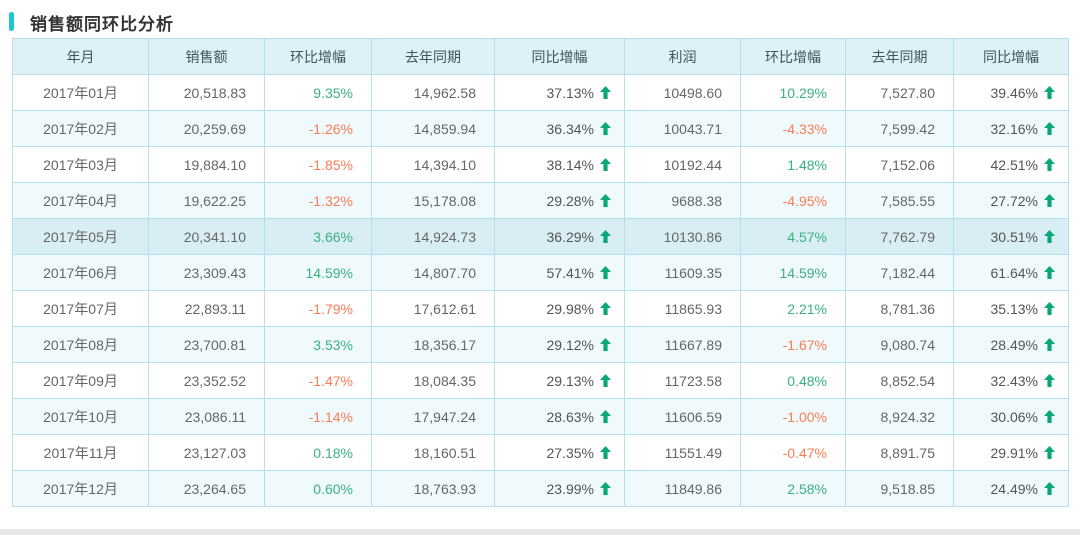  Describe the element at coordinates (80, 128) in the screenshot. I see `cell-month: 2017年02月` at that location.